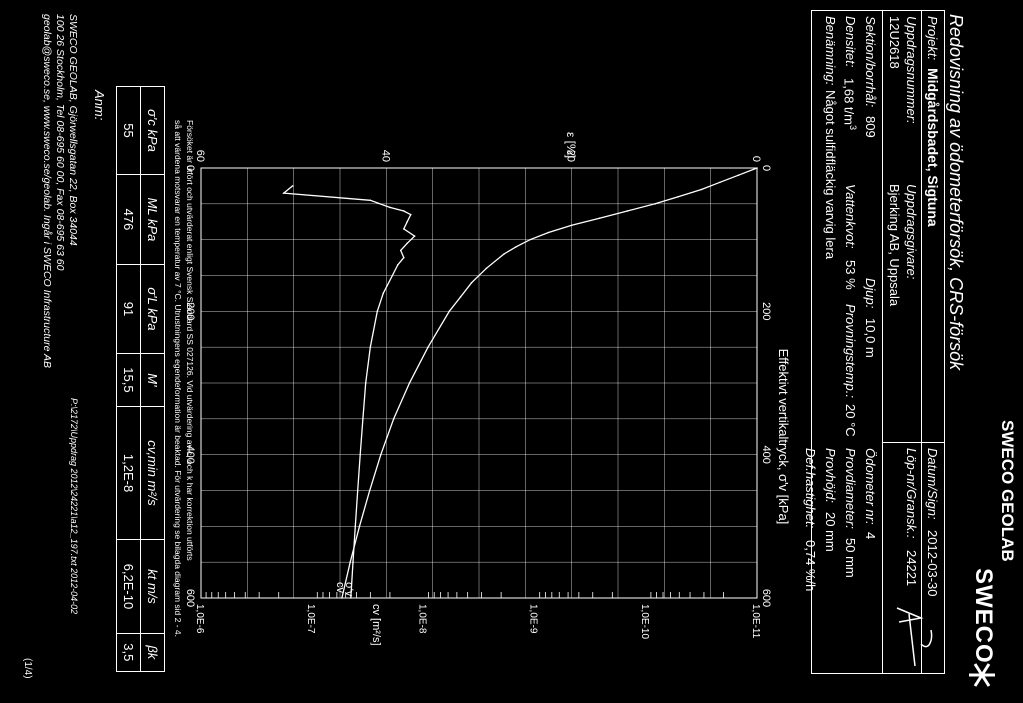 This screenshot has height=703, width=1023. I want to click on results-value: 15,5, so click(128, 380).